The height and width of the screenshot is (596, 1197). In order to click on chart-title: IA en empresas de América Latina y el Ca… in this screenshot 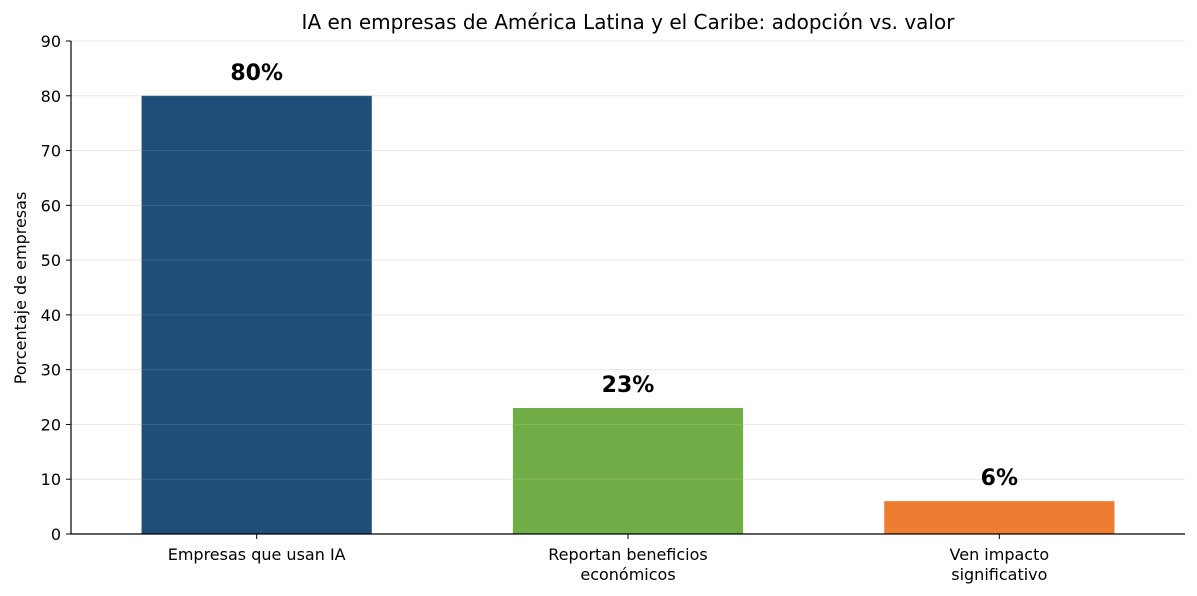, I will do `click(629, 22)`.